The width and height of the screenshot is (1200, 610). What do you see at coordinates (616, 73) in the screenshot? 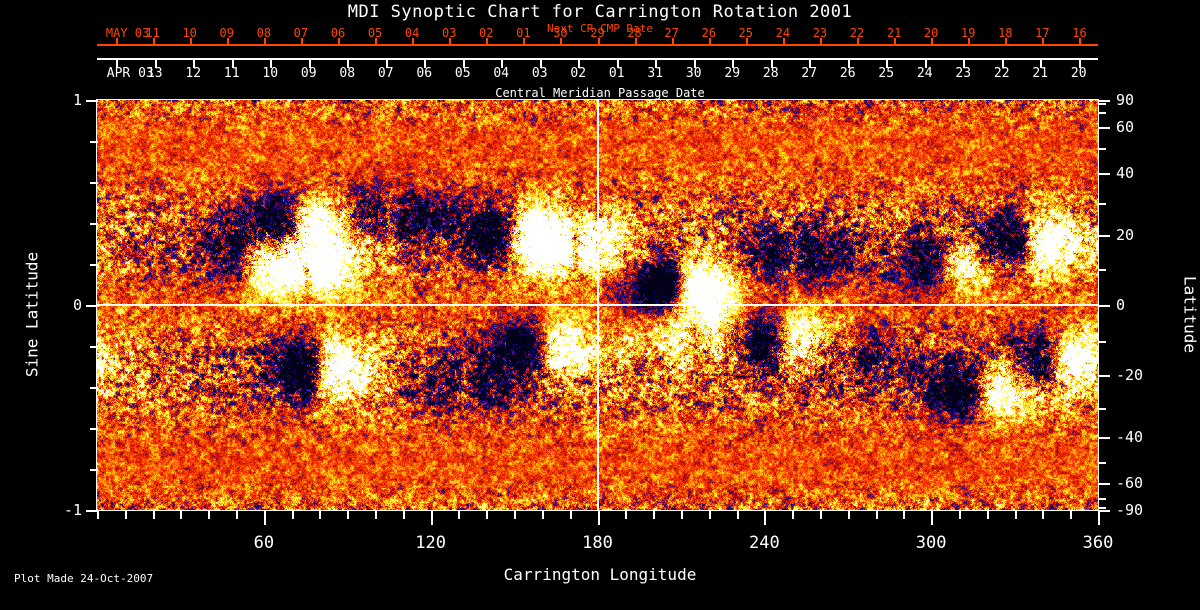
I see `cmp-date-tick-label: 01` at bounding box center [616, 73].